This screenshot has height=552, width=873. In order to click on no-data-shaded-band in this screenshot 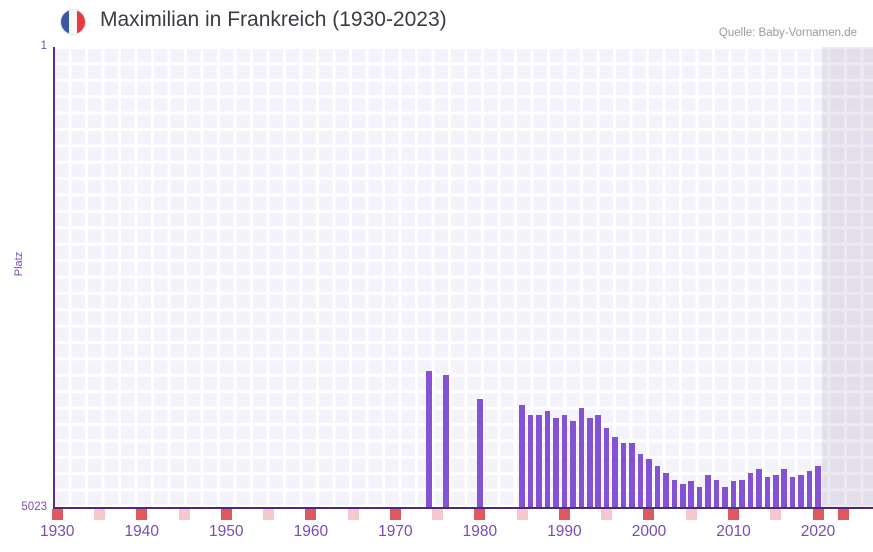, I will do `click(847, 277)`.